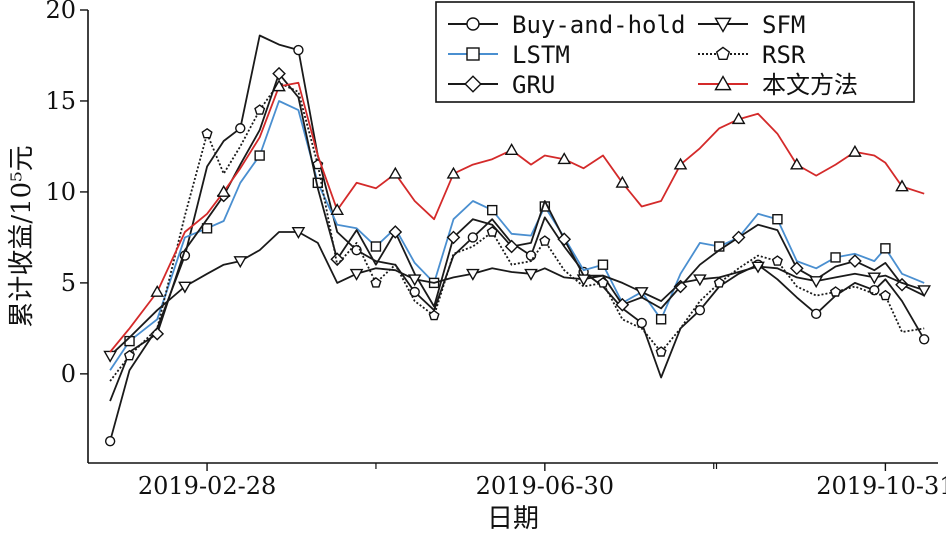 This screenshot has height=538, width=946. I want to click on y-tick-label: 0, so click(68, 374).